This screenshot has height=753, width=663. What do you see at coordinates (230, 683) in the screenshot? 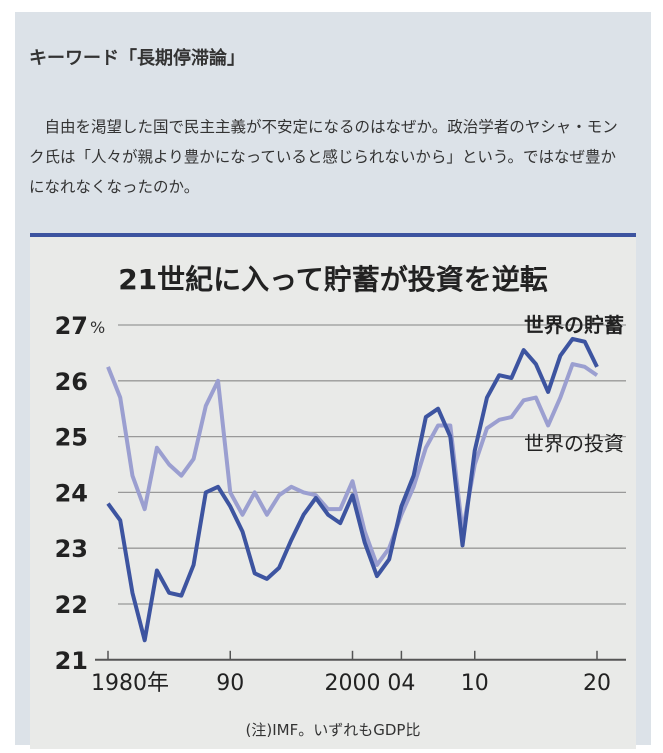
I see `x-tick-label: 90` at bounding box center [230, 683].